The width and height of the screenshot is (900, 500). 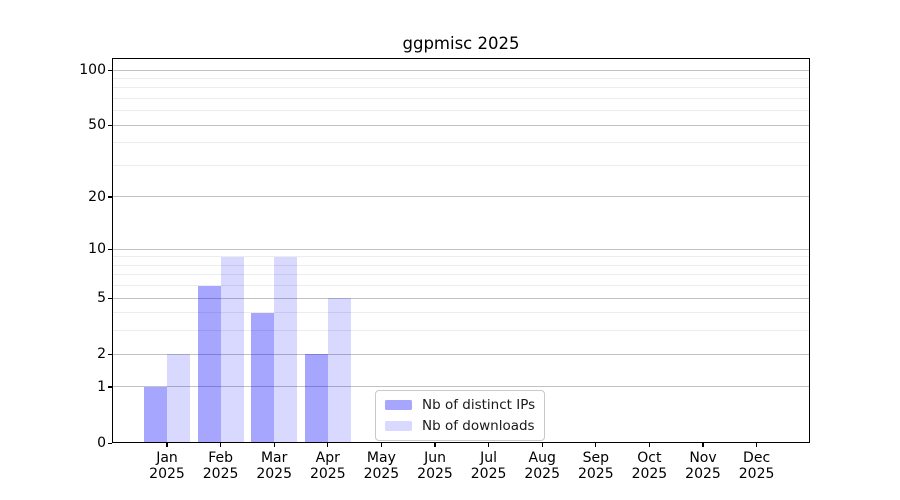 I want to click on x-tick-label: Nov 2025, so click(x=703, y=466).